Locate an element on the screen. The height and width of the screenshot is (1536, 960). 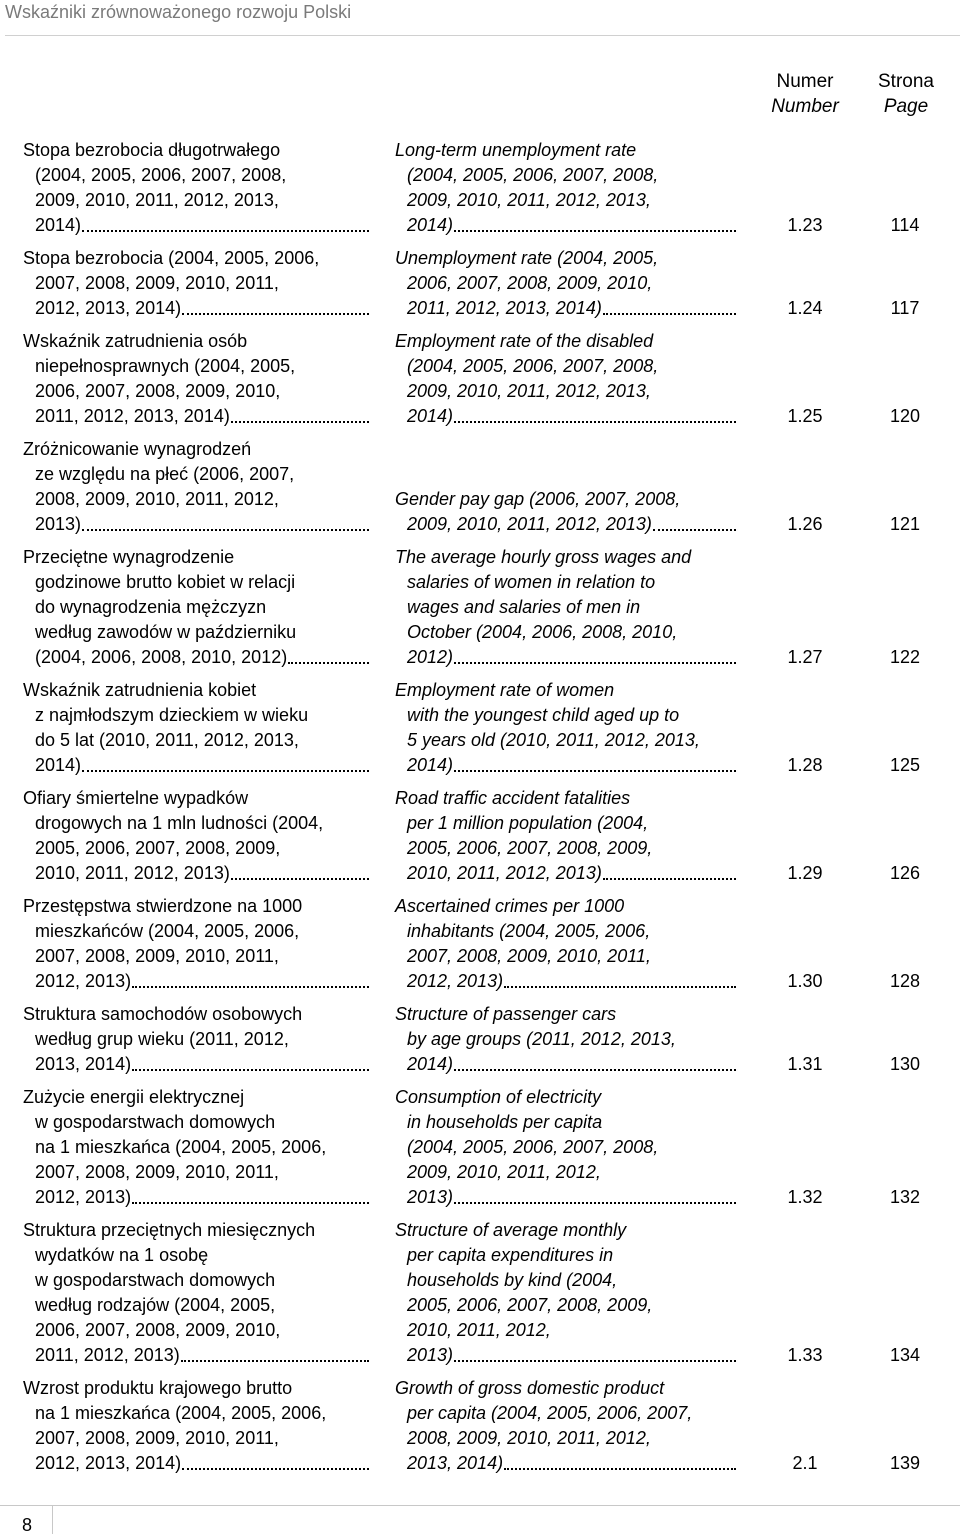
title-line: 2009, 2010, 2011, 2012, 2013) is located at coordinates (566, 524).